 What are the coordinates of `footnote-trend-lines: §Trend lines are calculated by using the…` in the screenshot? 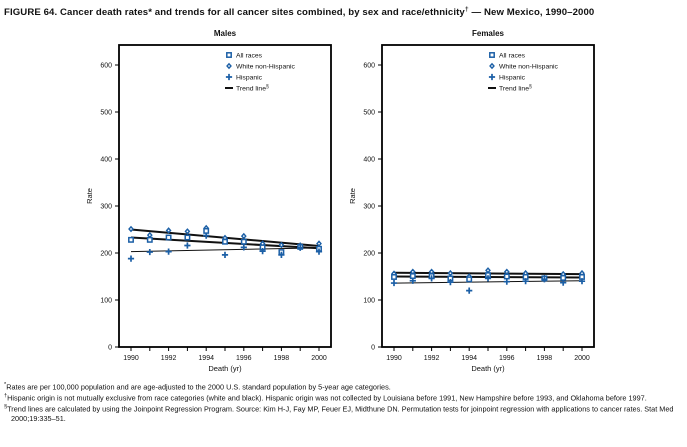 It's located at (343, 413).